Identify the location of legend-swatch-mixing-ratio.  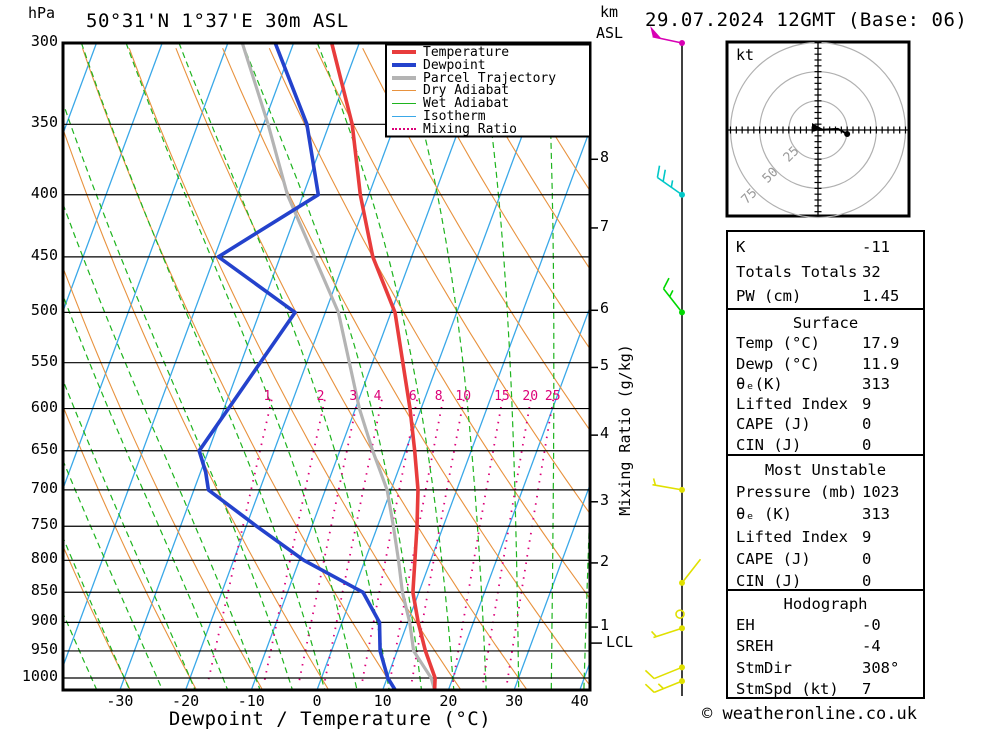
(404, 129).